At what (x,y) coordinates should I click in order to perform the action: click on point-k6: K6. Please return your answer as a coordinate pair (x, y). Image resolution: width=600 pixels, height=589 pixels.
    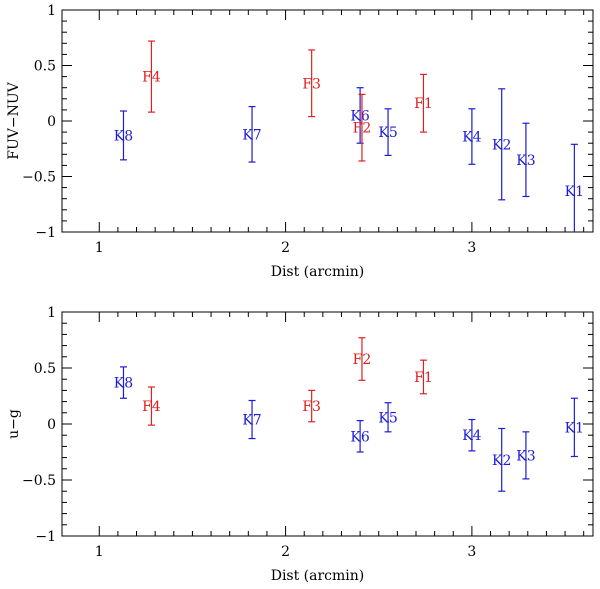
    Looking at the image, I should click on (360, 436).